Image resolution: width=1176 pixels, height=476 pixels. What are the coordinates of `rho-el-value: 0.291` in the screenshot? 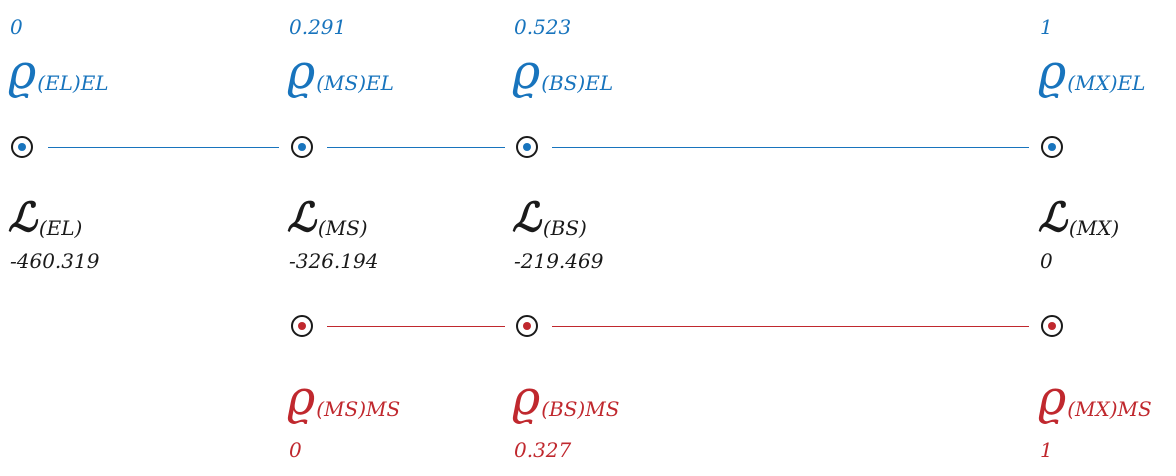 It's located at (318, 27).